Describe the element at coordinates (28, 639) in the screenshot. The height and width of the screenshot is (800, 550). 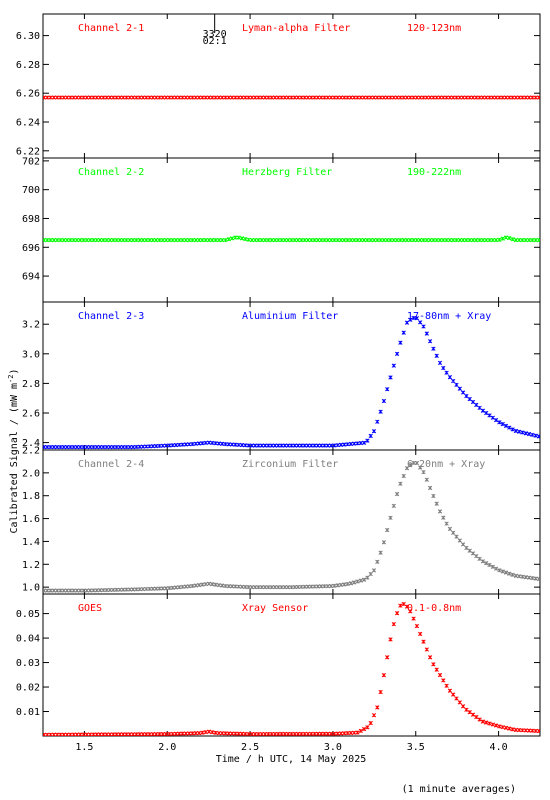
I see `y-tick-label: 0.04` at that location.